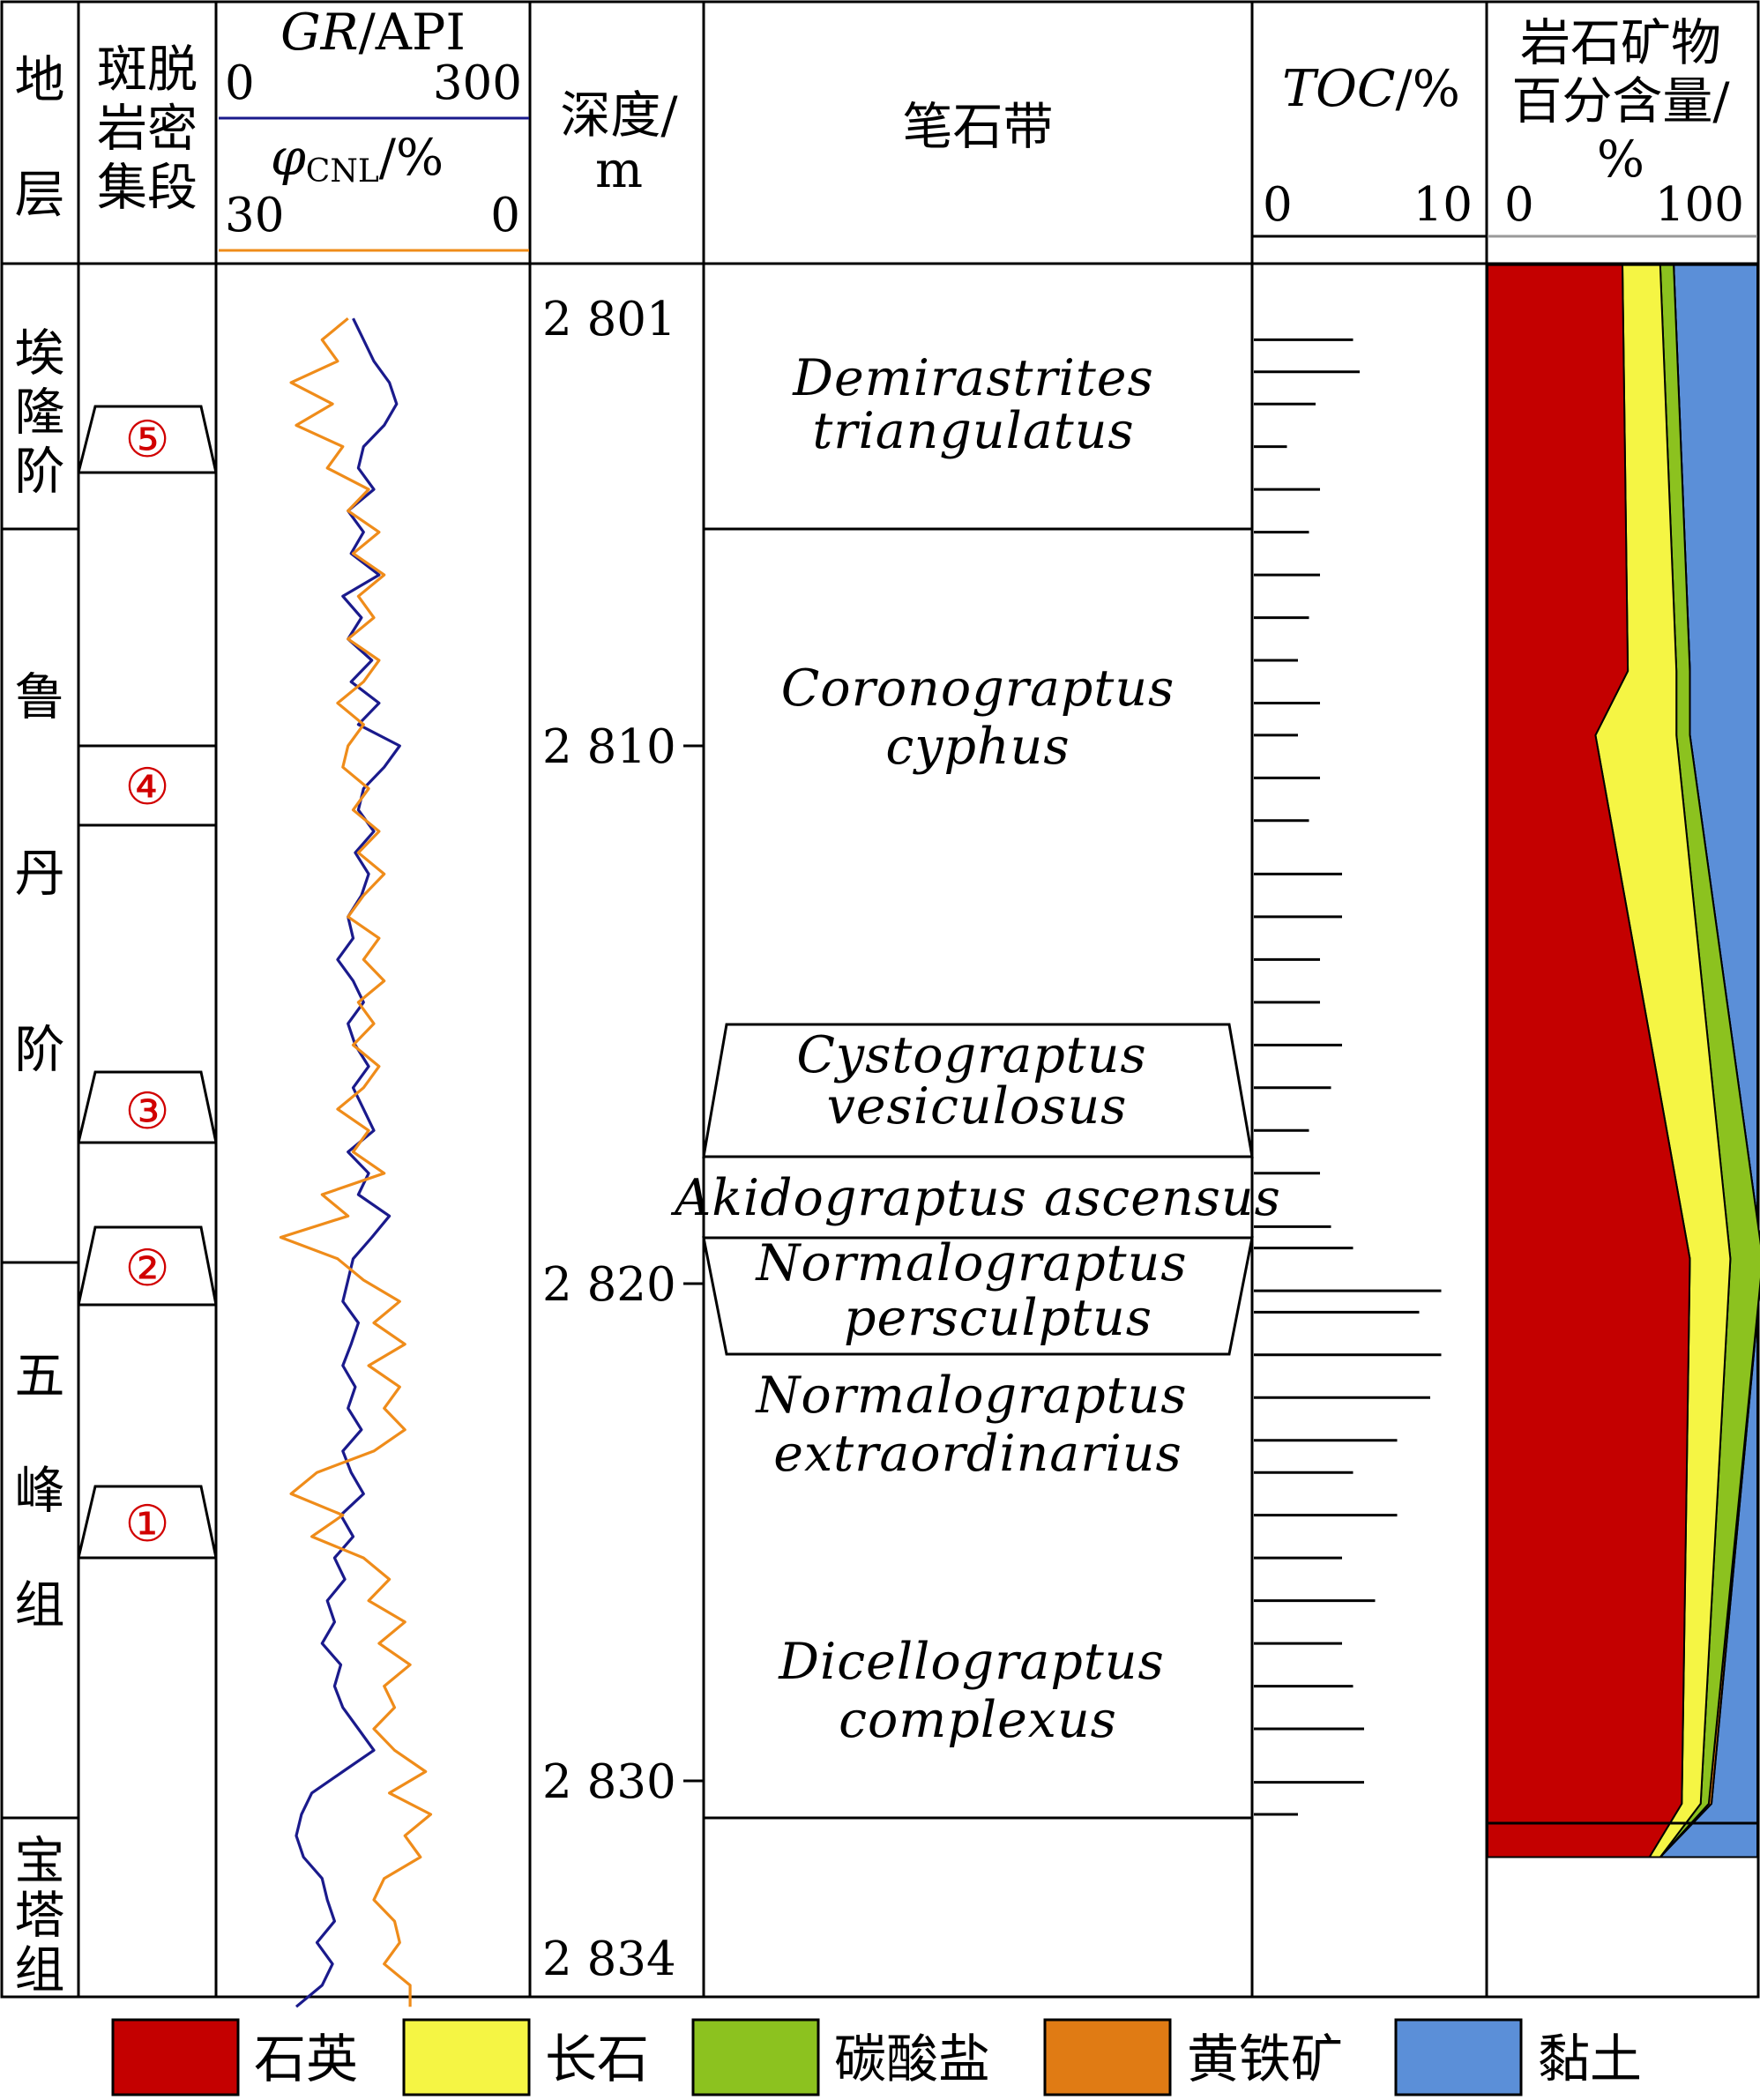  Describe the element at coordinates (978, 688) in the screenshot. I see `zone-coronograptus-1: Coronograptus` at that location.